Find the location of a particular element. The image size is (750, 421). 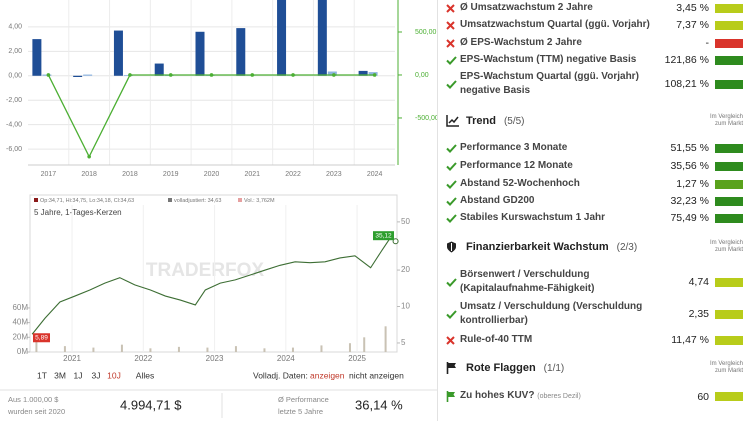

criterion-row: Abstand GD200 32,23 % is located at coordinates (594, 201).